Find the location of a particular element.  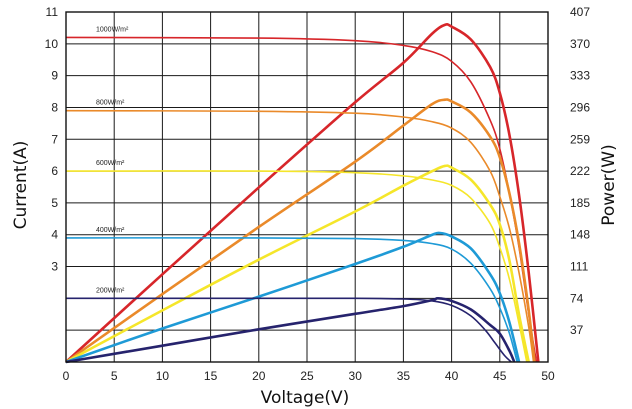

x-tick-label: 5 is located at coordinates (114, 376).